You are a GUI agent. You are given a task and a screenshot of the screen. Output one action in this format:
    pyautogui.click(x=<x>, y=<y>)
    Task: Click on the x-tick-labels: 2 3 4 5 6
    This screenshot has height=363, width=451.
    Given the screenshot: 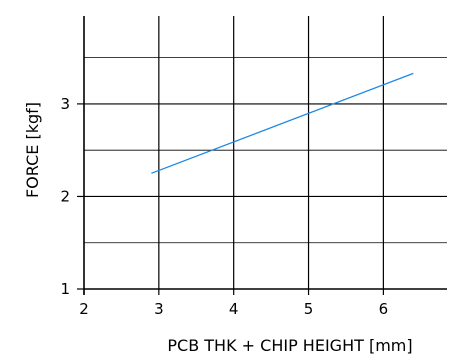 What is the action you would take?
    pyautogui.click(x=233, y=309)
    